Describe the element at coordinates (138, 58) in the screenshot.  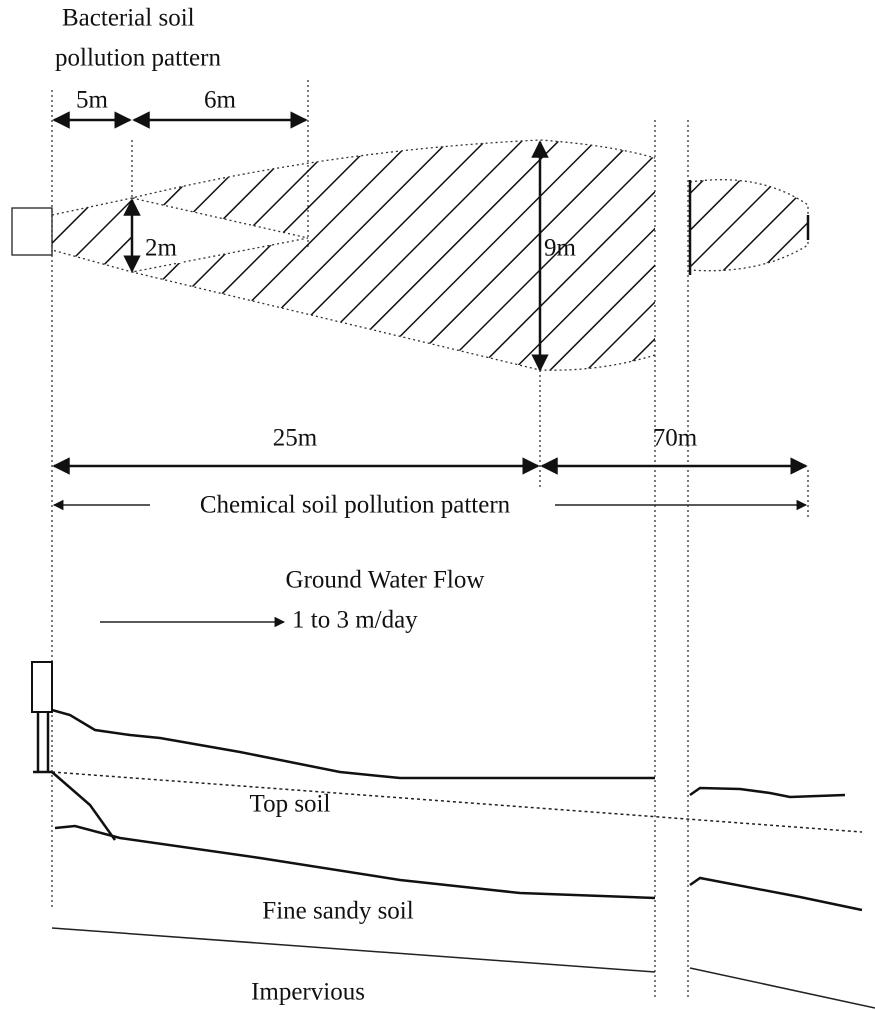
I see `bacterial-label: pollution pattern` at that location.